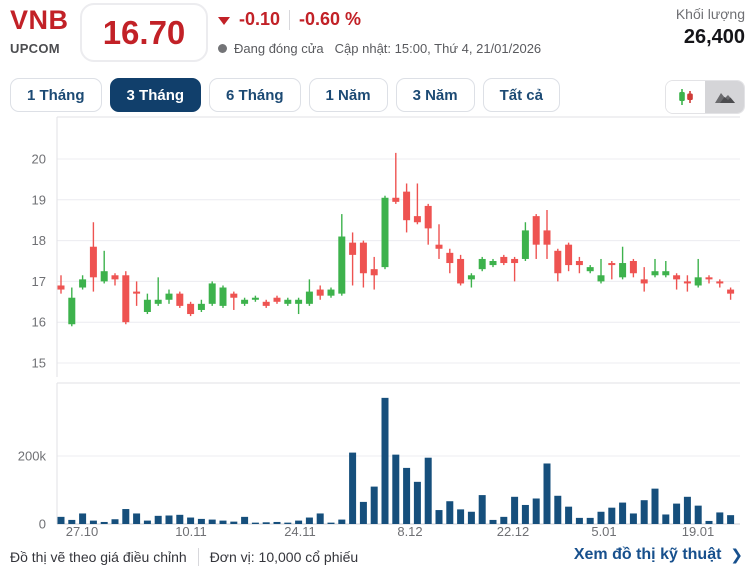 The image size is (753, 570). What do you see at coordinates (39, 240) in the screenshot?
I see `price-tick-label: 18` at bounding box center [39, 240].